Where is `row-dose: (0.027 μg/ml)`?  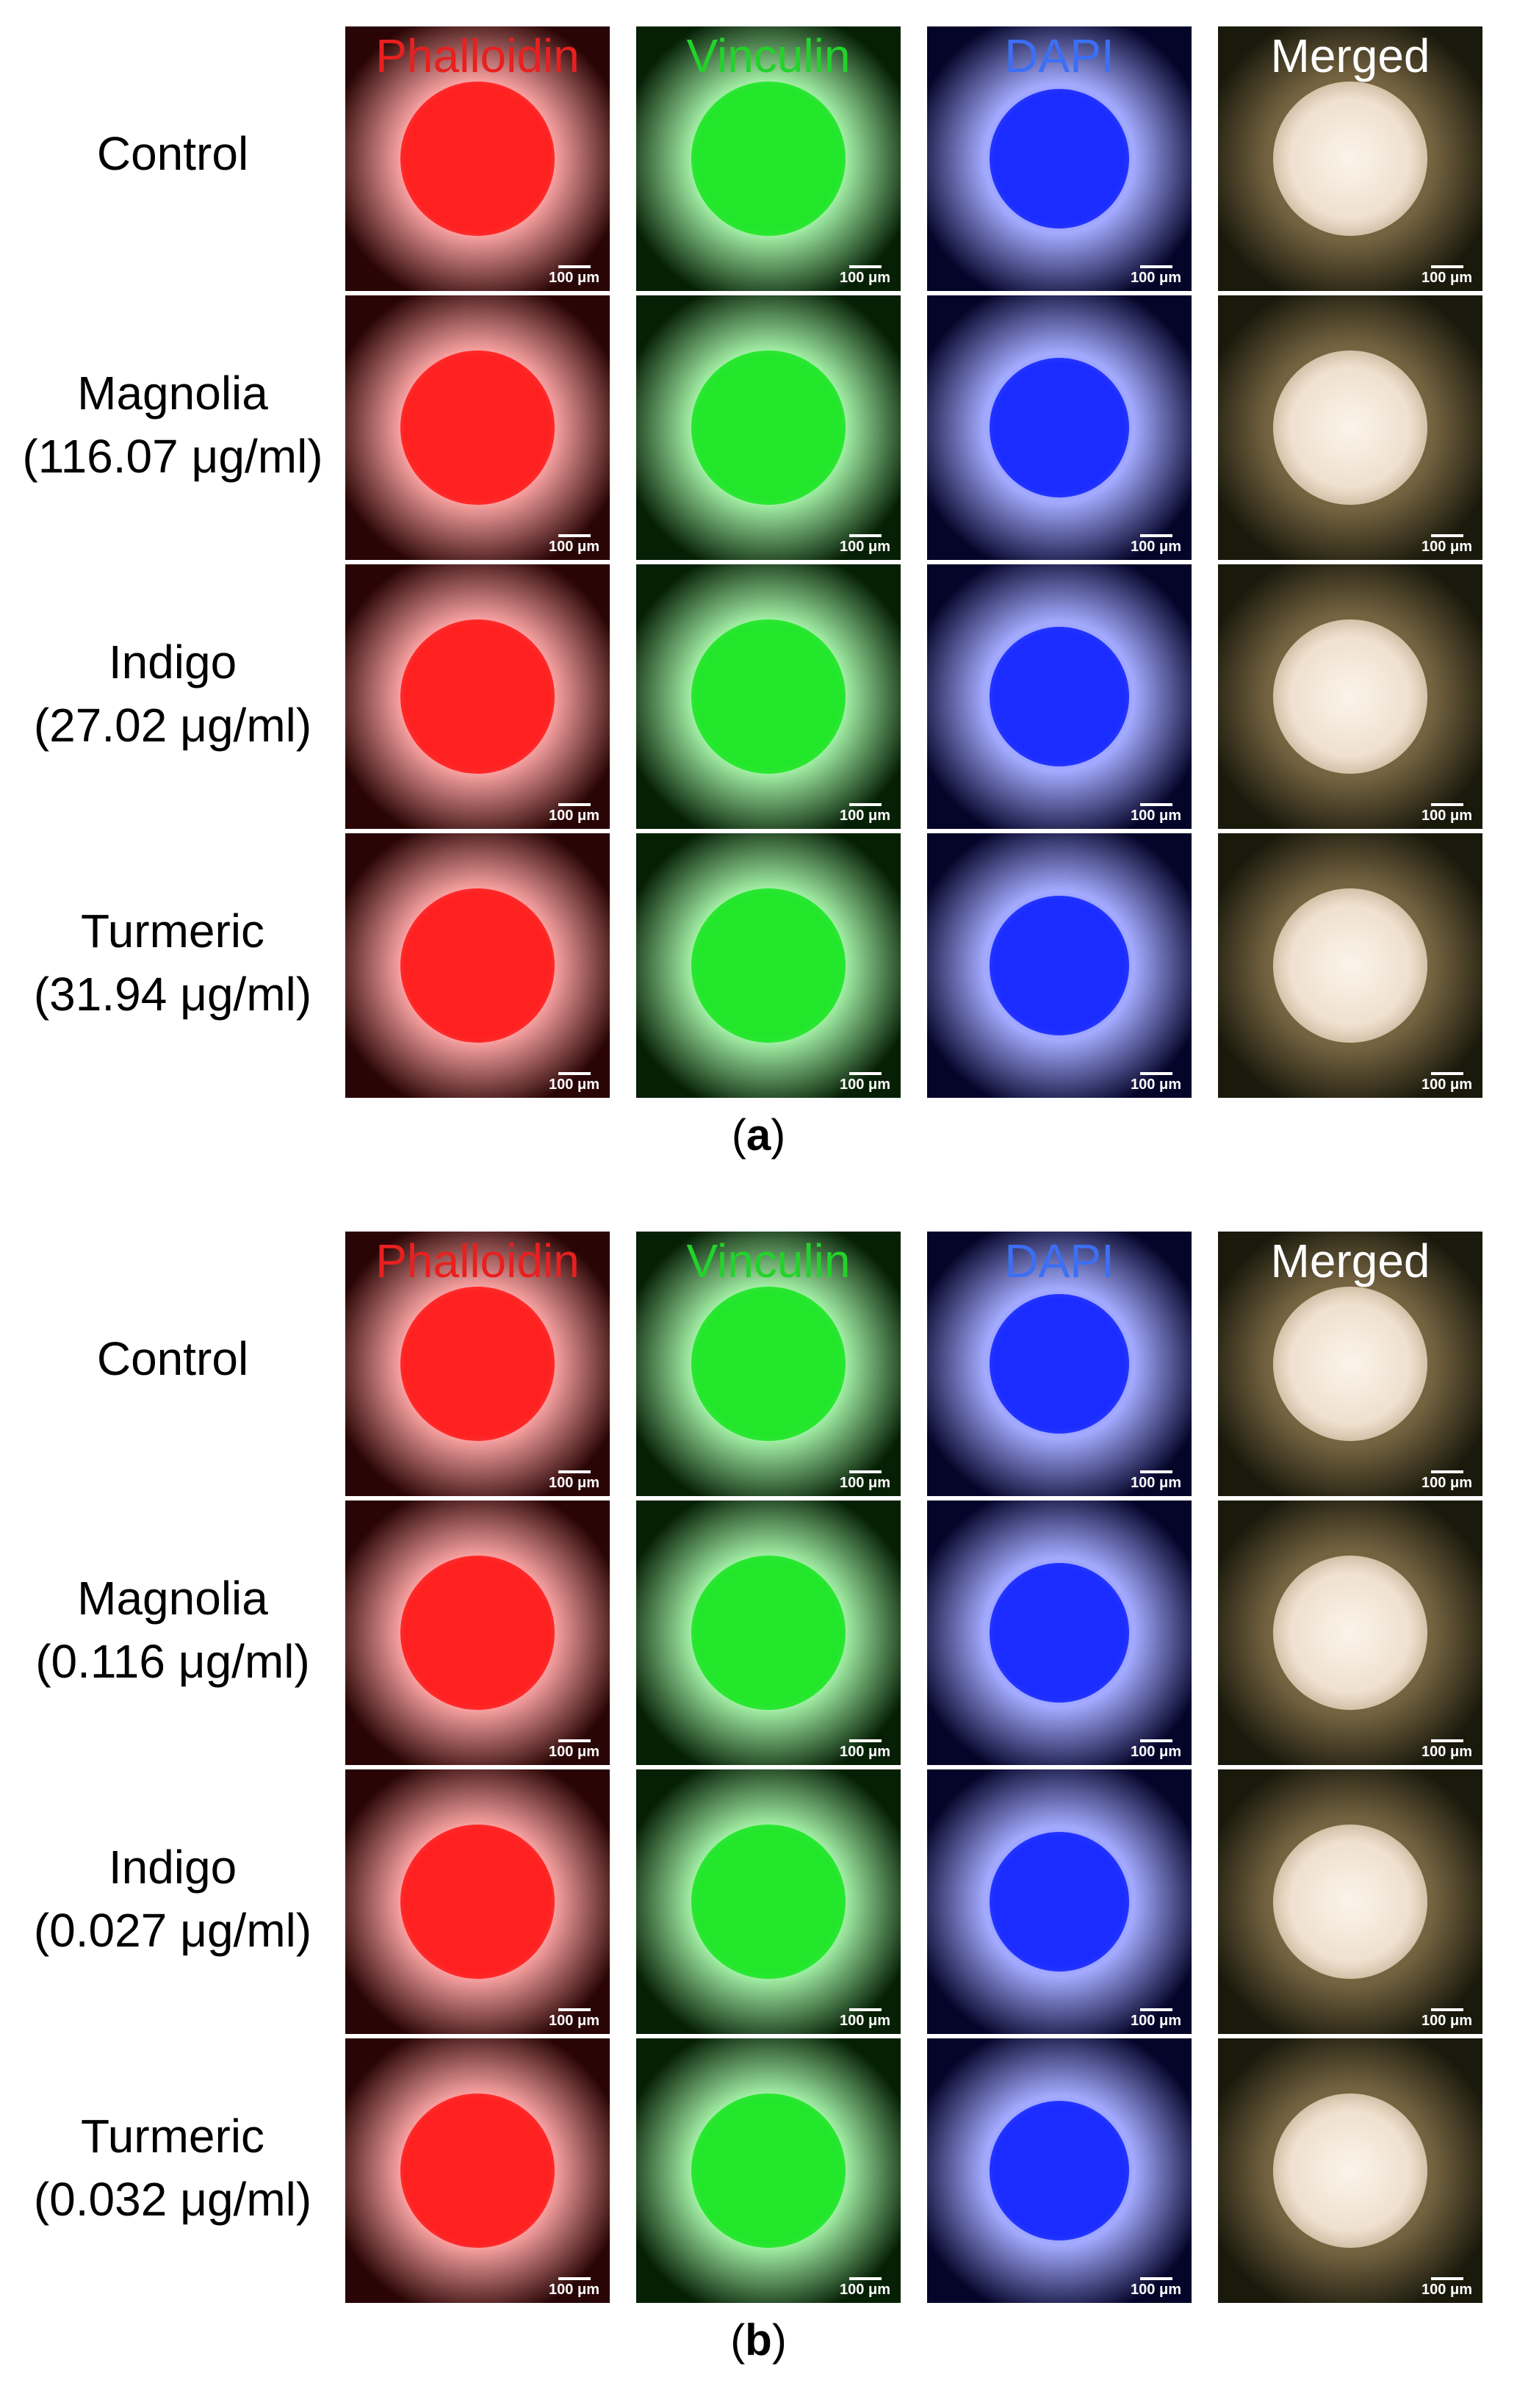 row-dose: (0.027 μg/ml) is located at coordinates (172, 1931).